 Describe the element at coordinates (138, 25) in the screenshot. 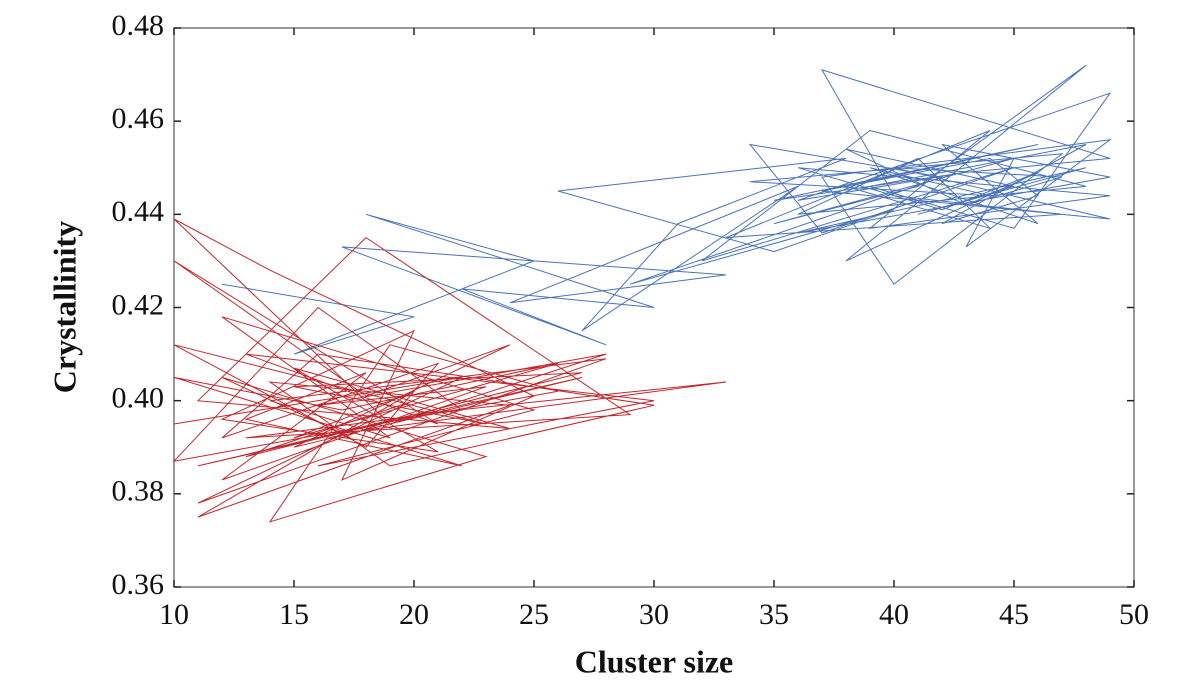

I see `y-tick-label: 0.48` at that location.